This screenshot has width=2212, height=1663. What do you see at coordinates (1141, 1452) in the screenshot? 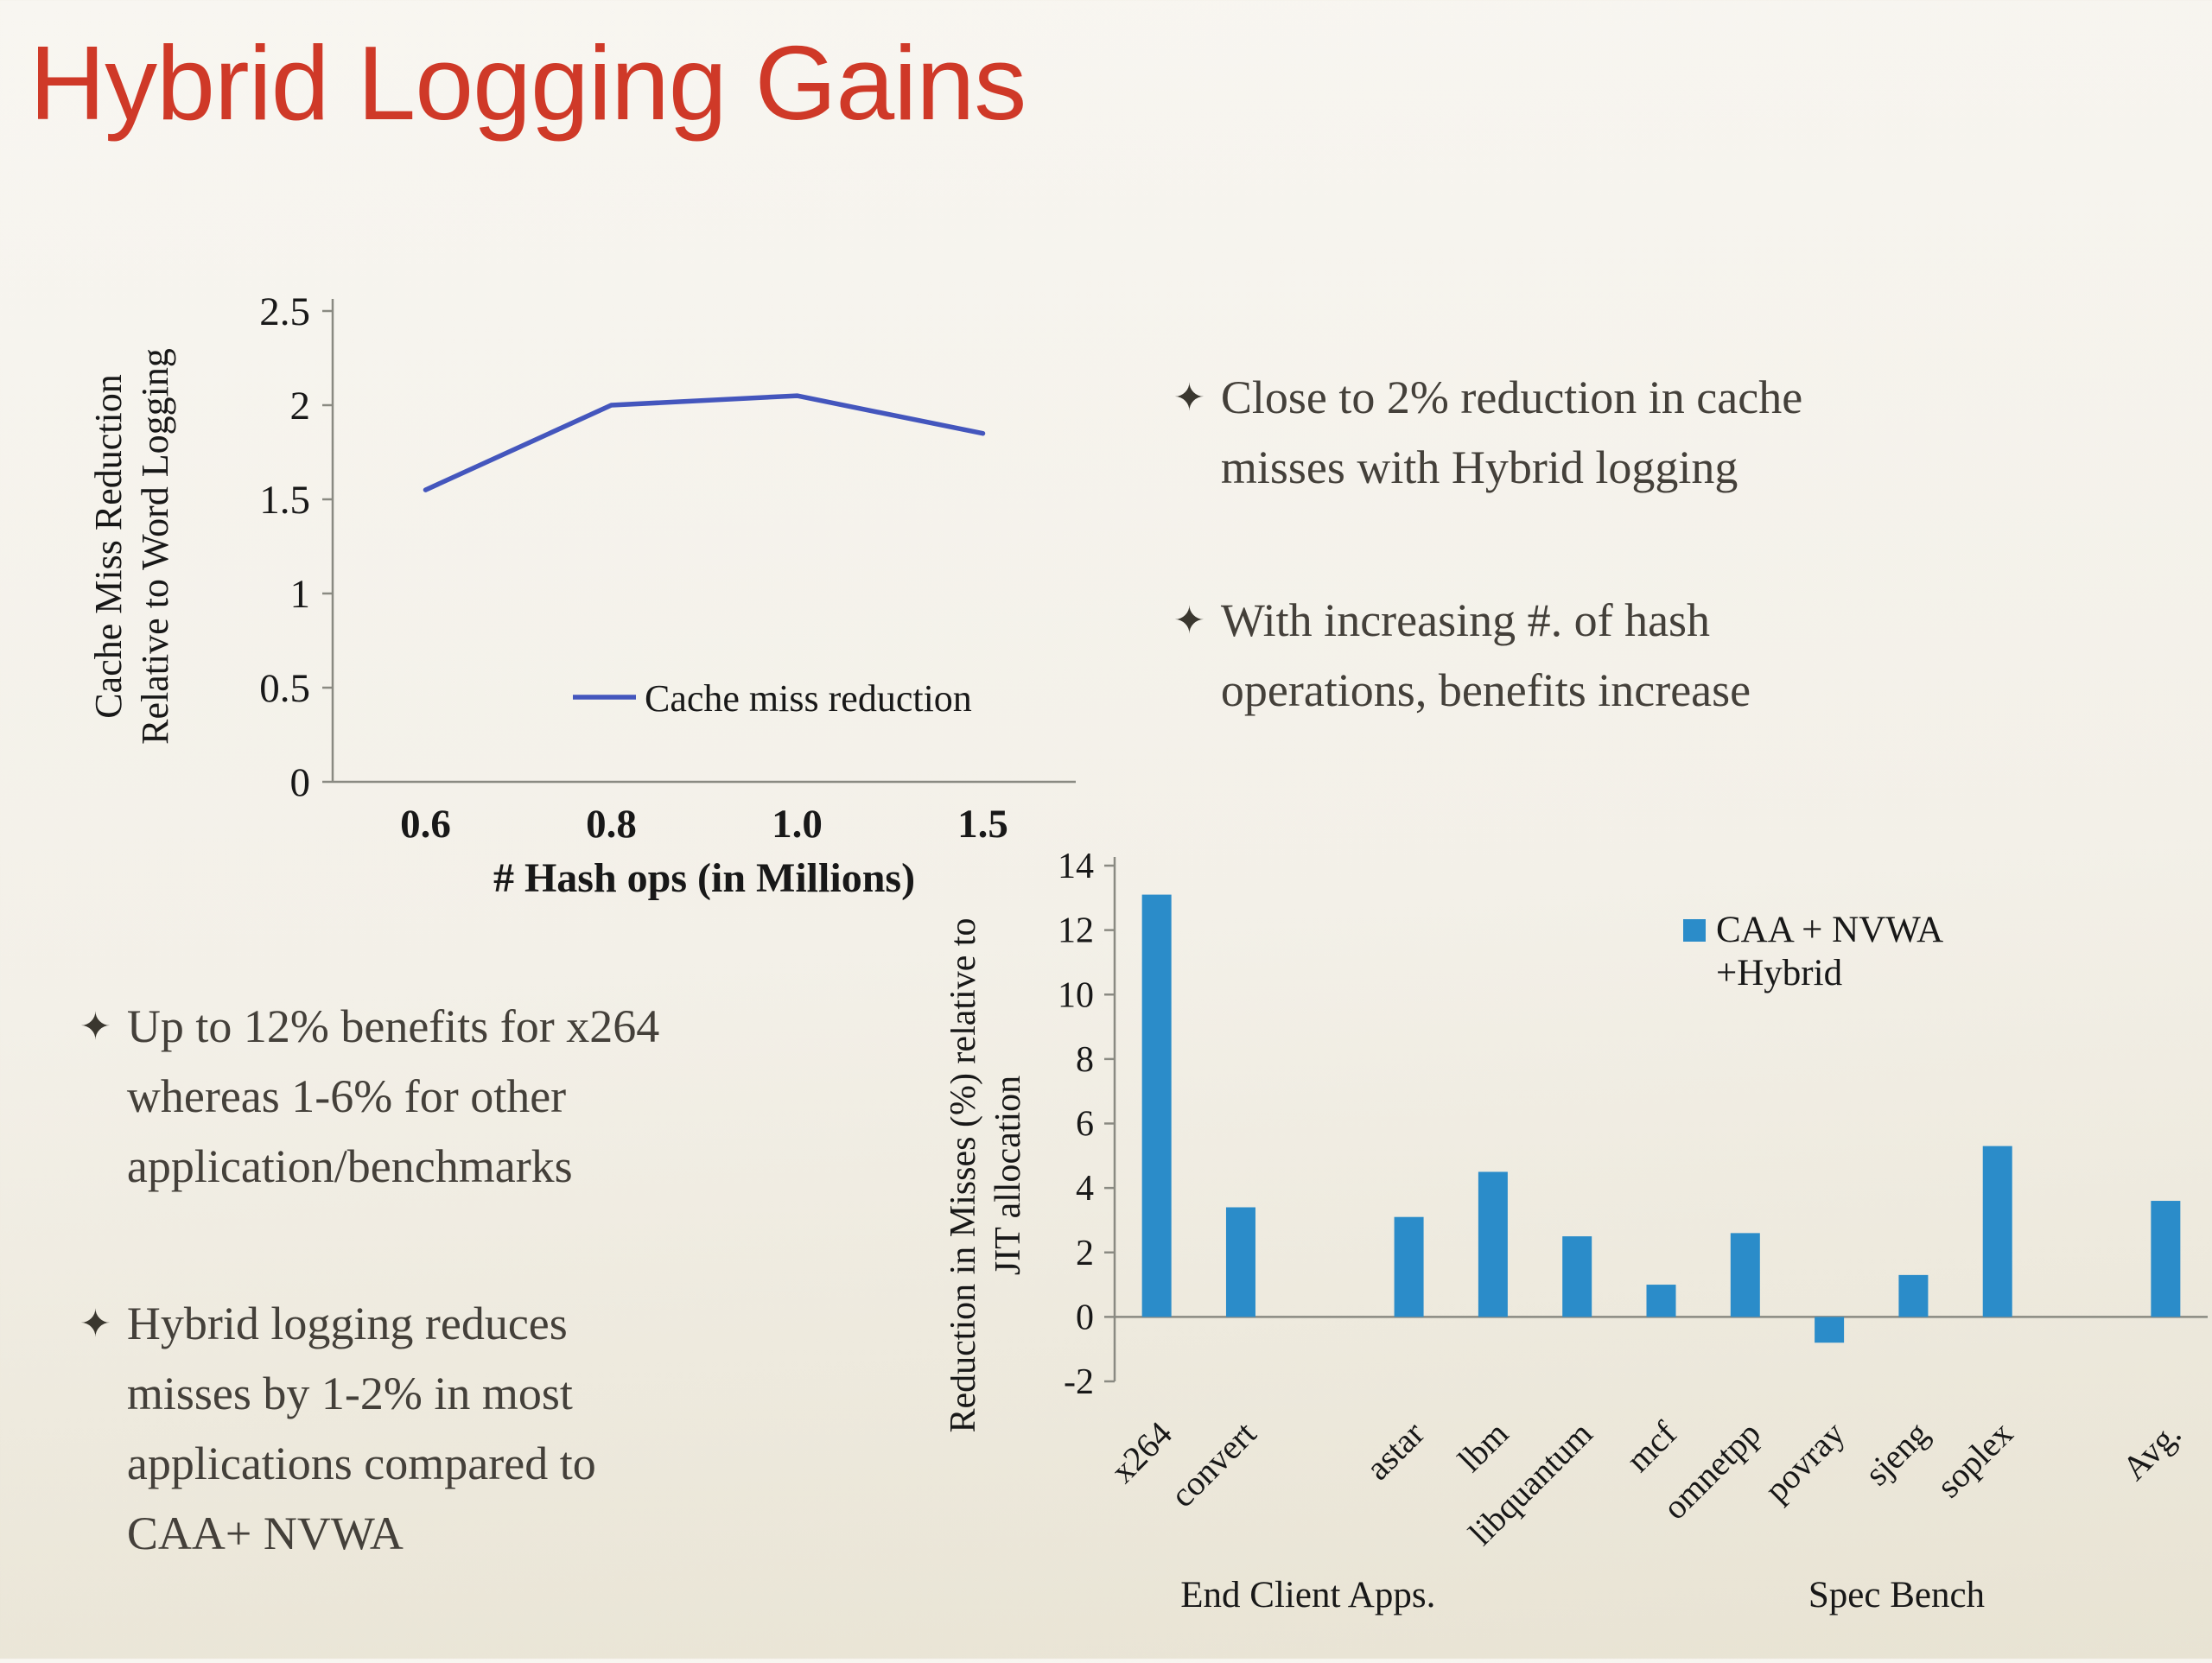
I see `x-category-label: x264` at bounding box center [1141, 1452].